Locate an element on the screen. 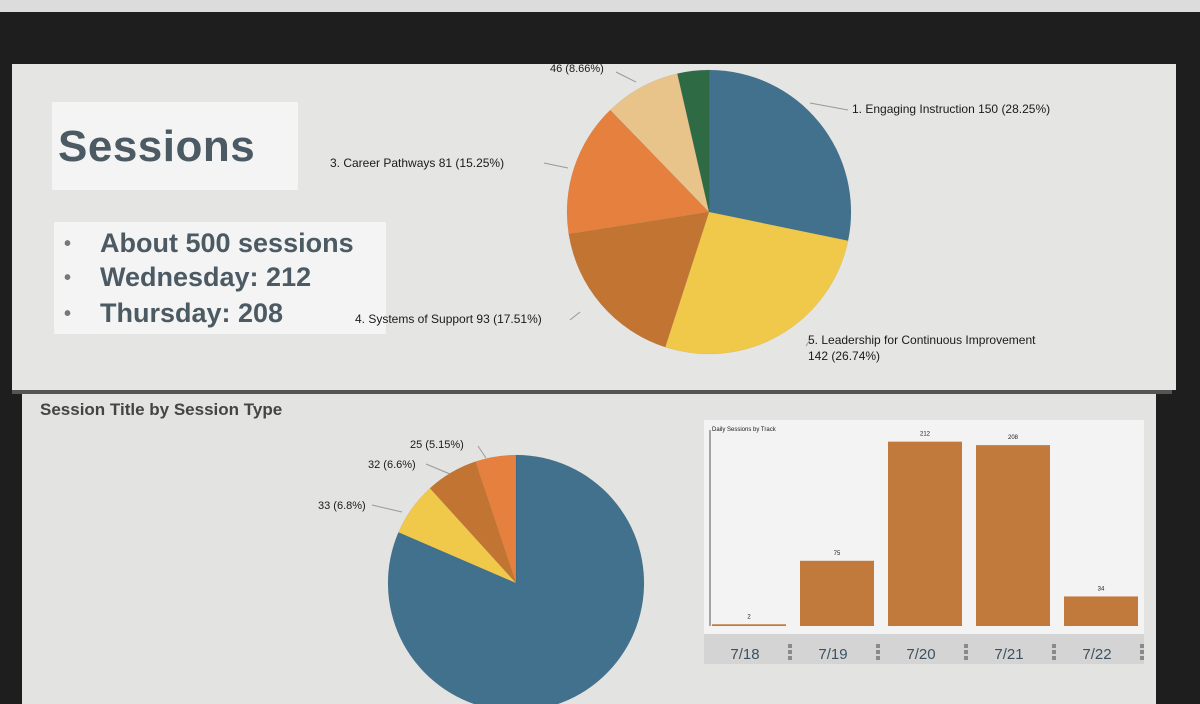 This screenshot has height=704, width=1200. bar-chart-daily: 2 7/18 75 7/19 212 7/20 208 7/21 34 7/22 is located at coordinates (924, 547).